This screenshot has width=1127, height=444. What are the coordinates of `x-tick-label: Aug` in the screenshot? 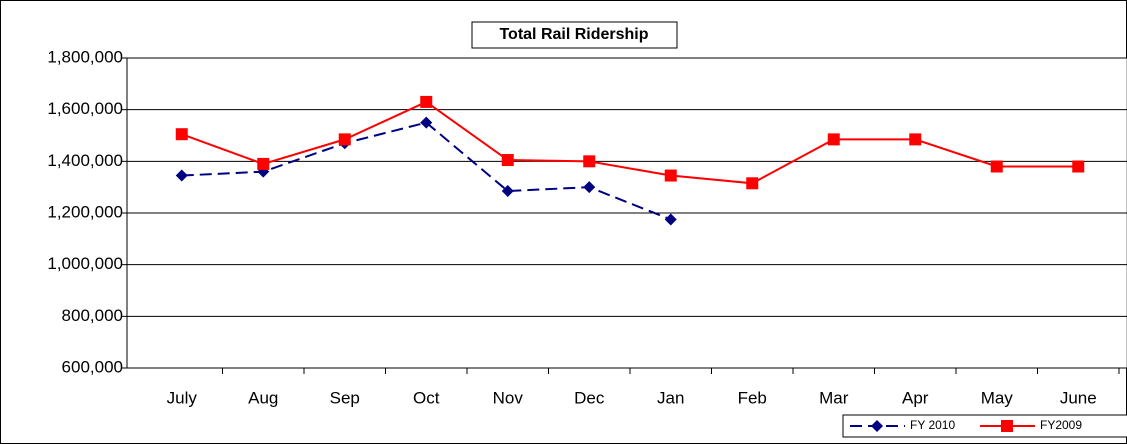 It's located at (263, 397).